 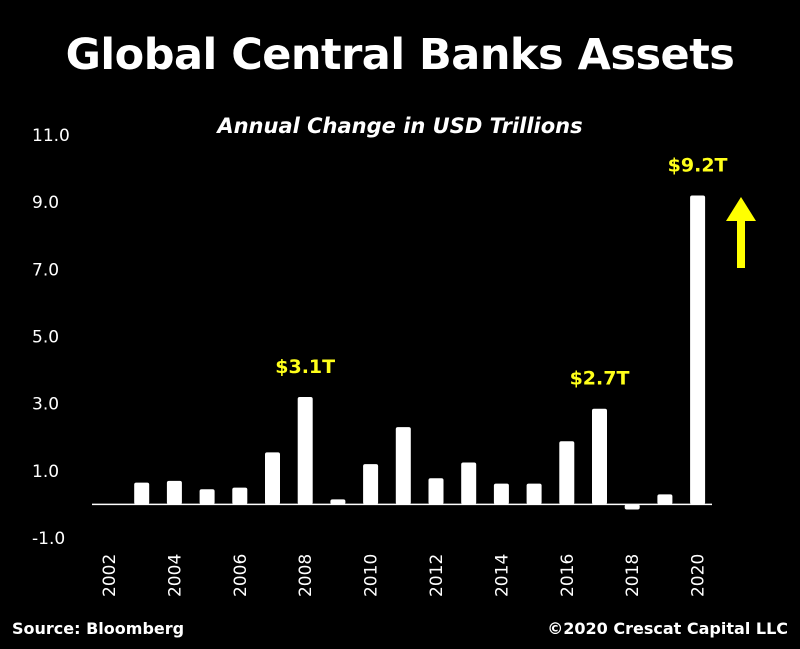 I want to click on bar-2014, so click(x=501, y=494).